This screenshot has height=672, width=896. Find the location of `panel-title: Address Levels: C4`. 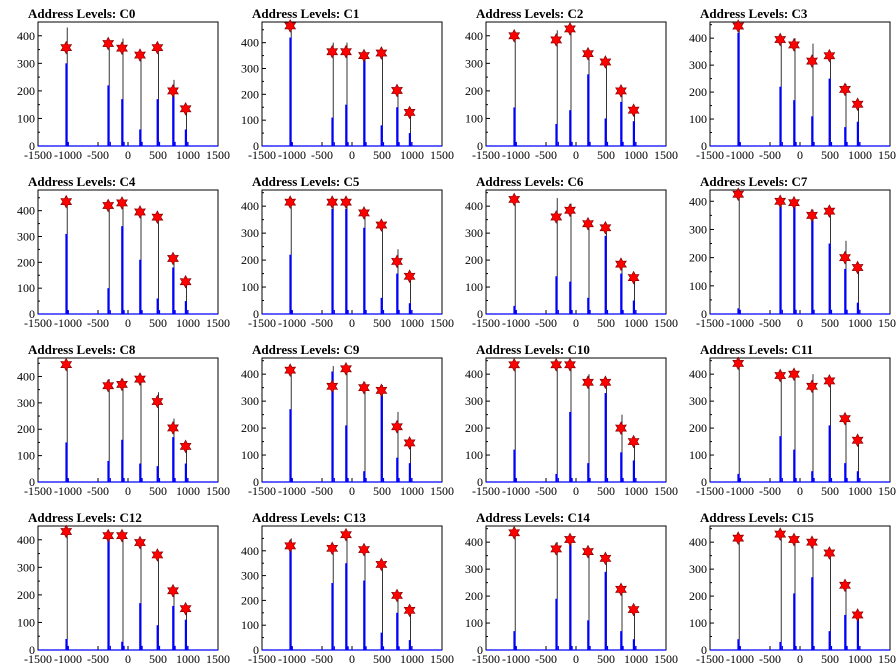

panel-title: Address Levels: C4 is located at coordinates (82, 181).